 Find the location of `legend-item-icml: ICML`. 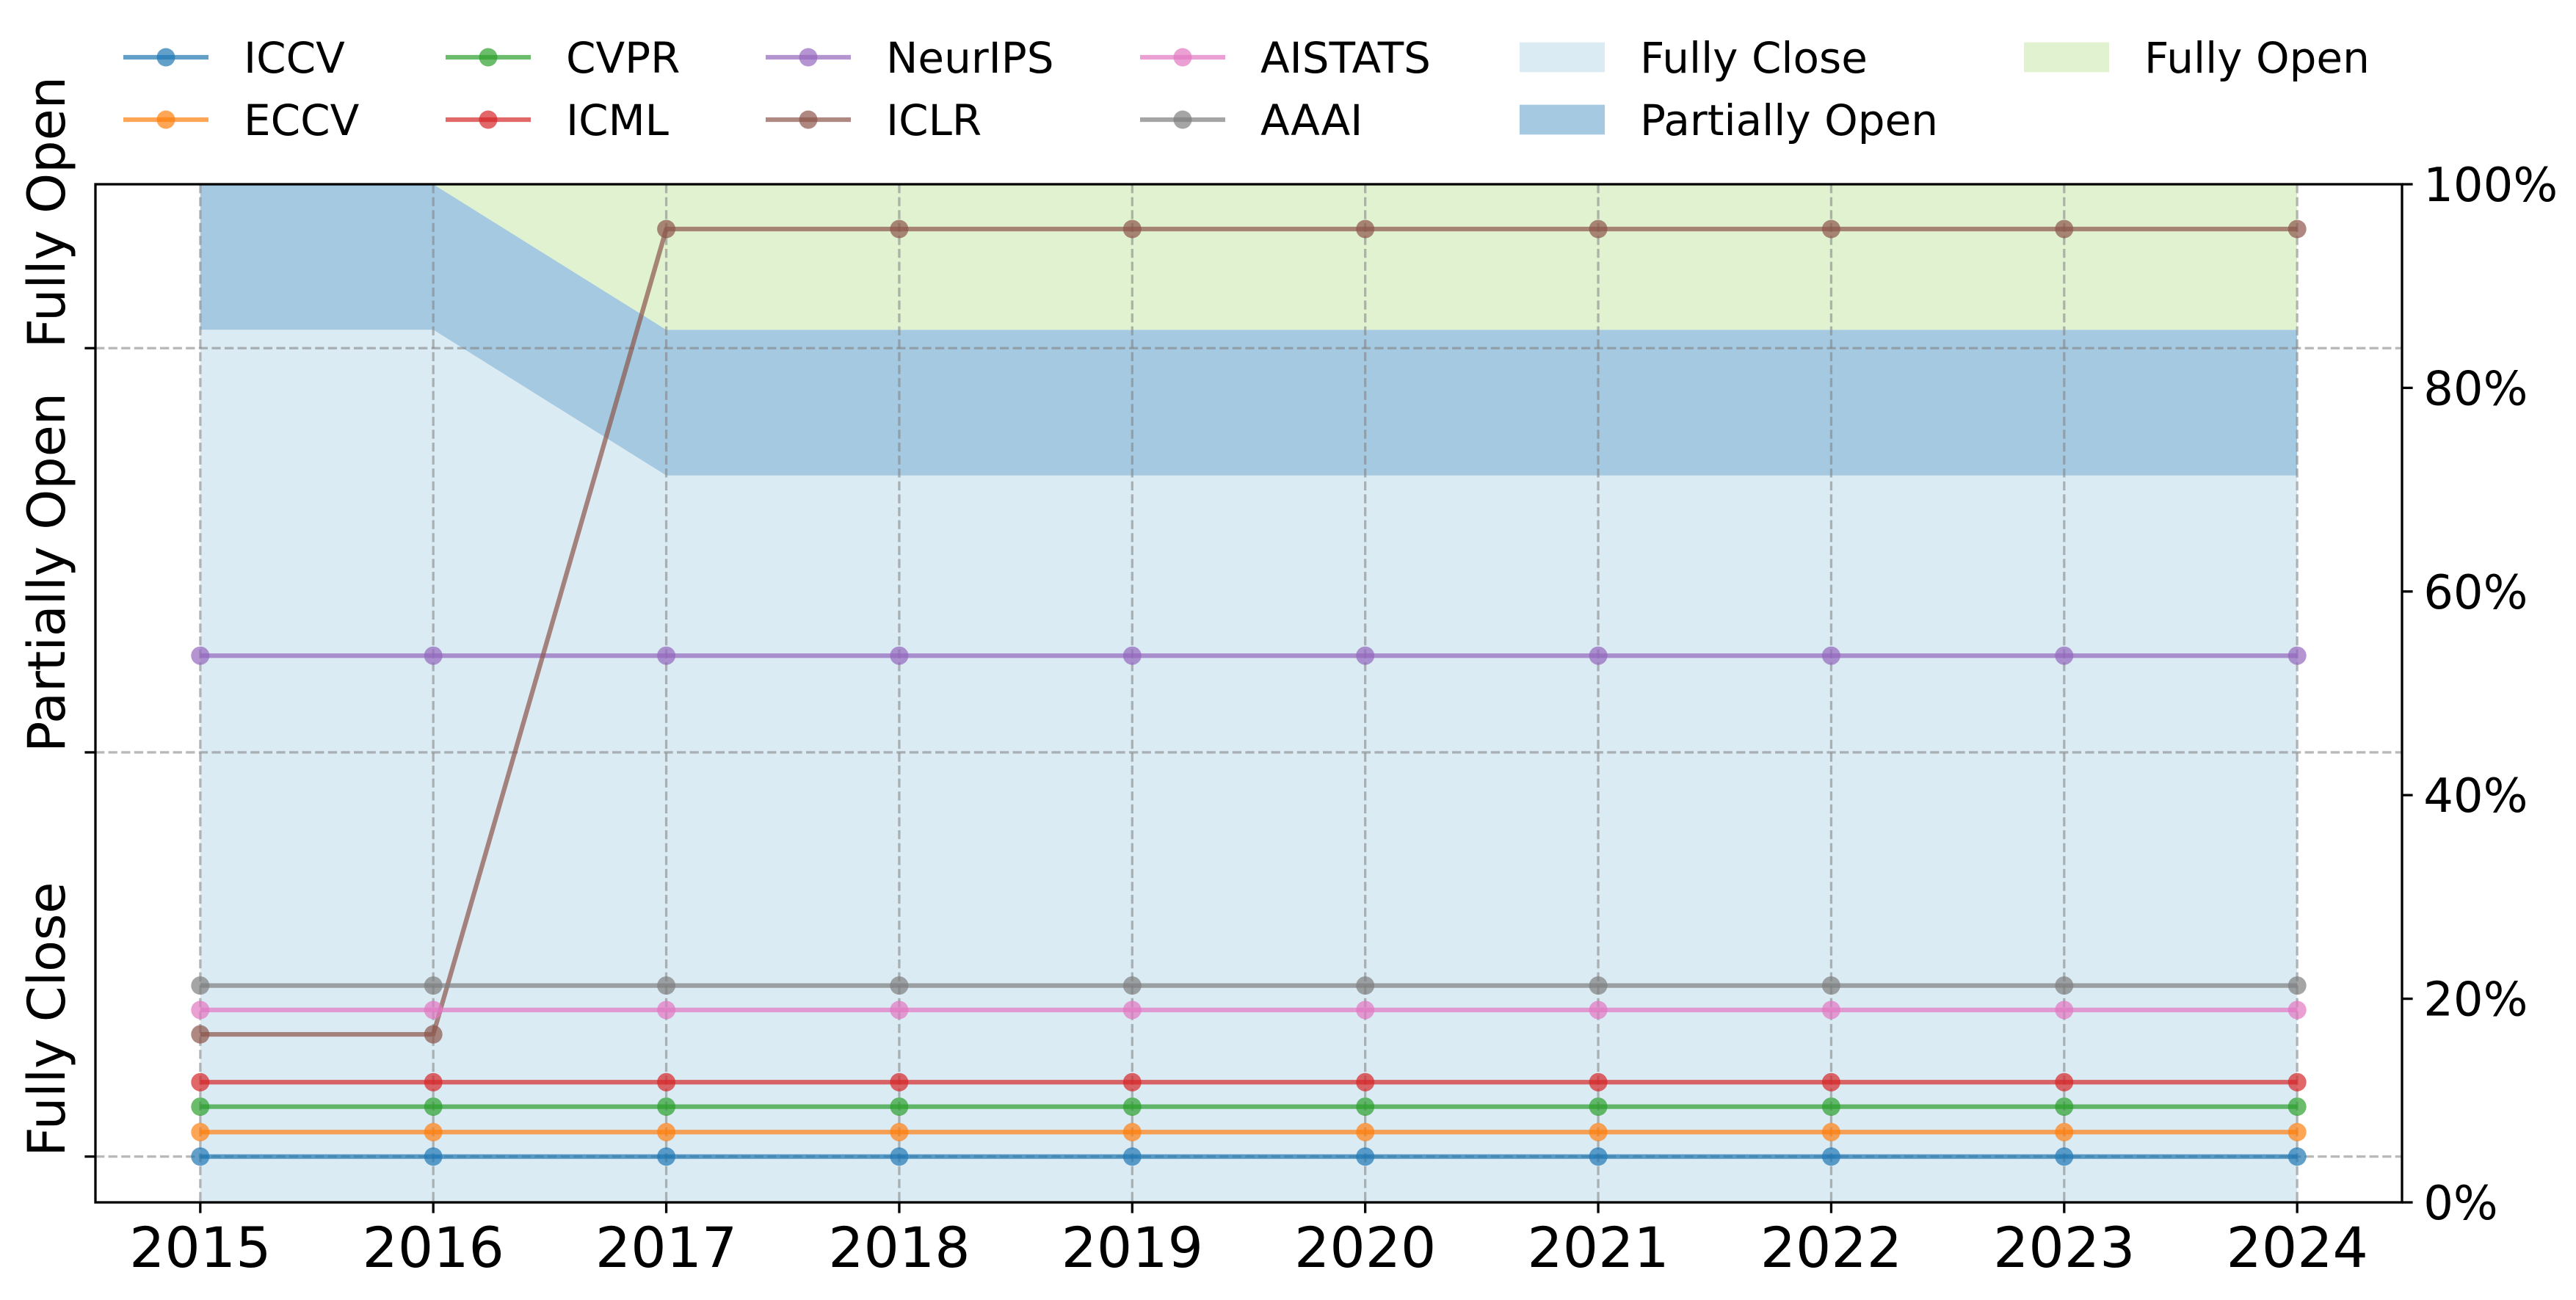

legend-item-icml: ICML is located at coordinates (557, 120).